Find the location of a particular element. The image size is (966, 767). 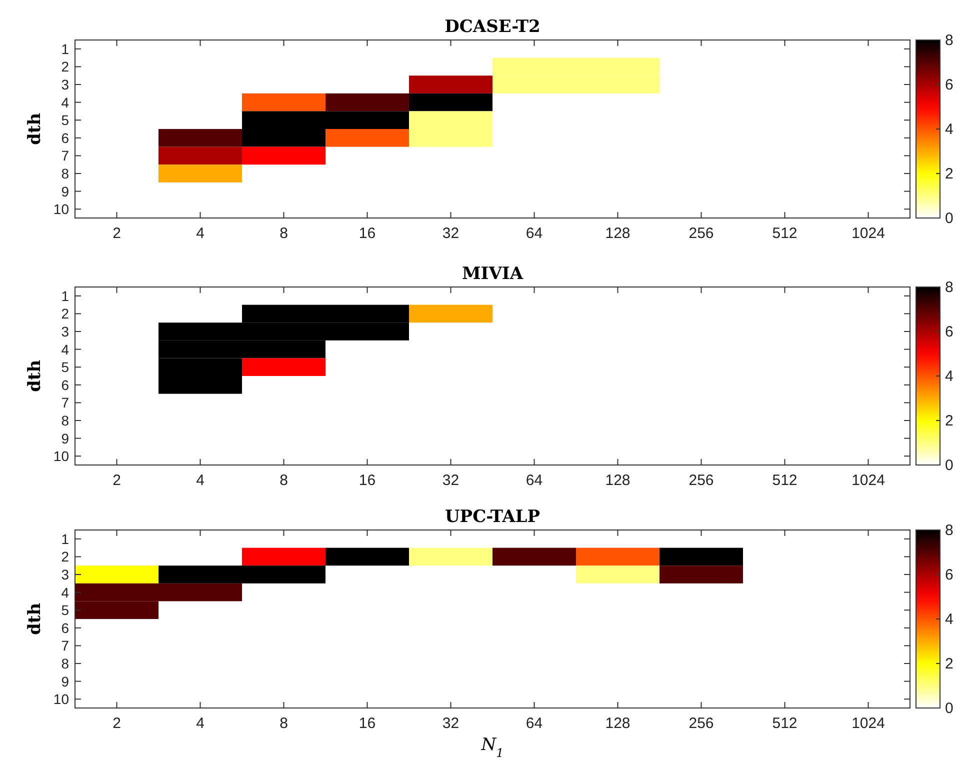

chart-title: UPC-TALP is located at coordinates (492, 517).